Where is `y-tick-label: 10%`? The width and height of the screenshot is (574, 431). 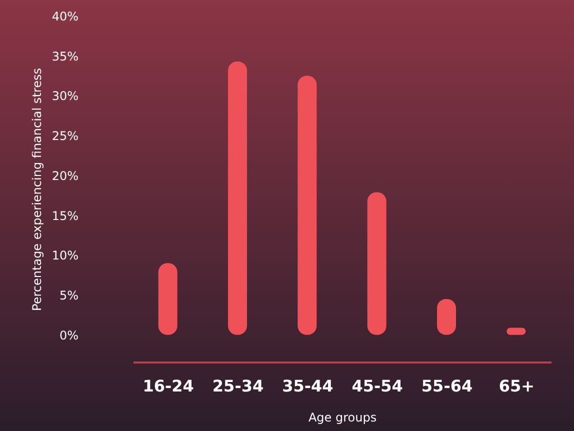 y-tick-label: 10% is located at coordinates (65, 255).